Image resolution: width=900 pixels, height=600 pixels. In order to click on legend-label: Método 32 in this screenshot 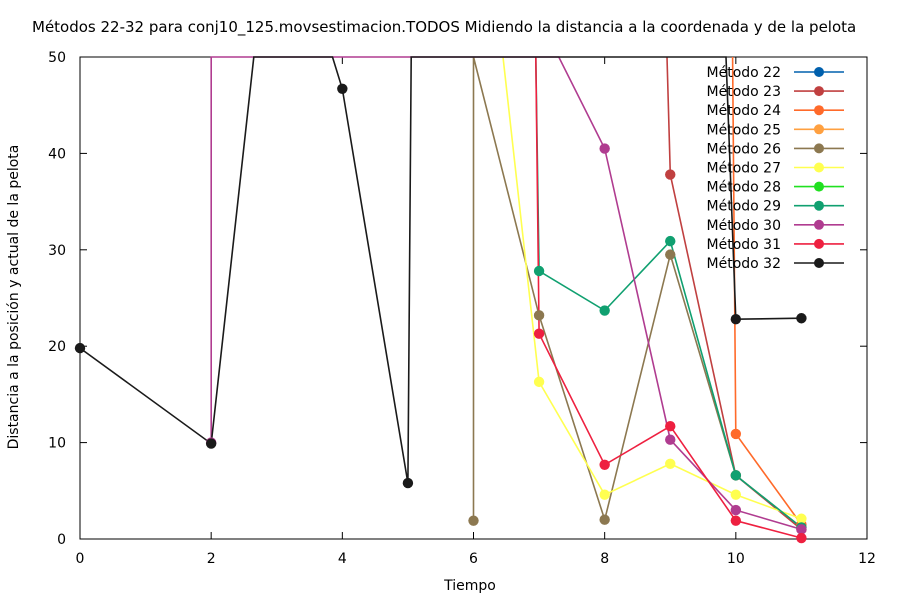, I will do `click(744, 264)`.